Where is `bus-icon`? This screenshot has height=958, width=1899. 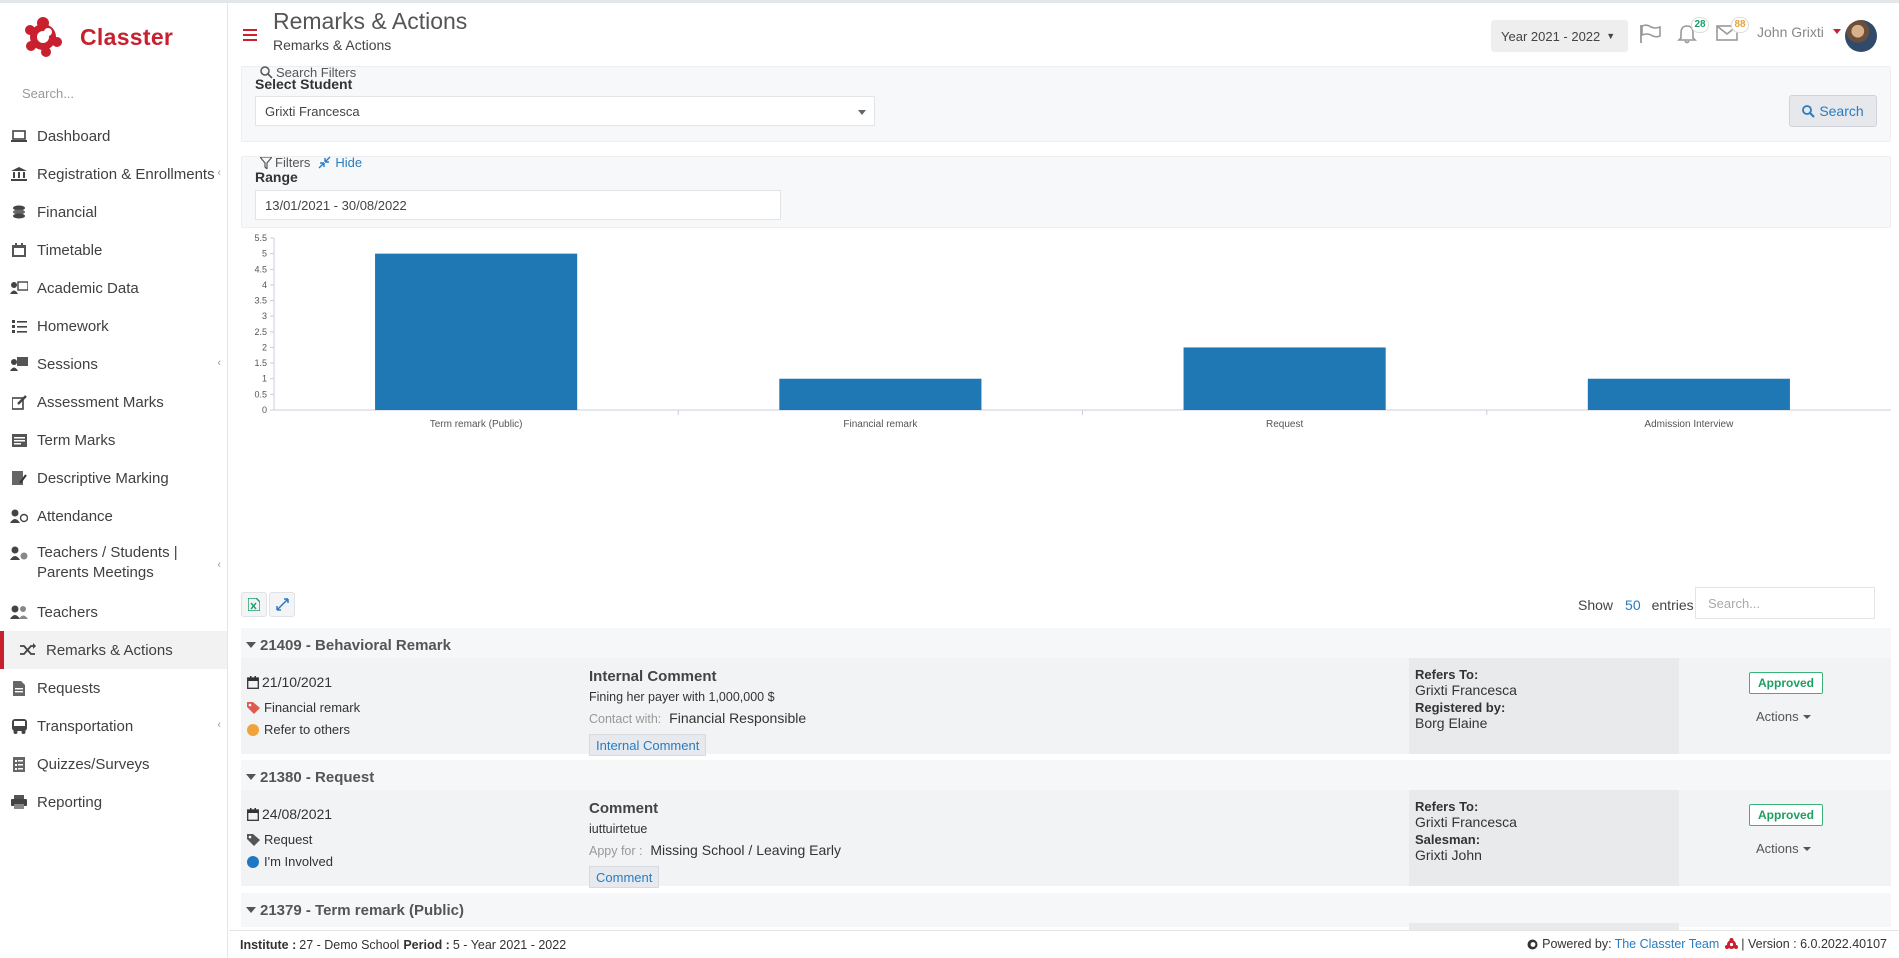 bus-icon is located at coordinates (19, 726).